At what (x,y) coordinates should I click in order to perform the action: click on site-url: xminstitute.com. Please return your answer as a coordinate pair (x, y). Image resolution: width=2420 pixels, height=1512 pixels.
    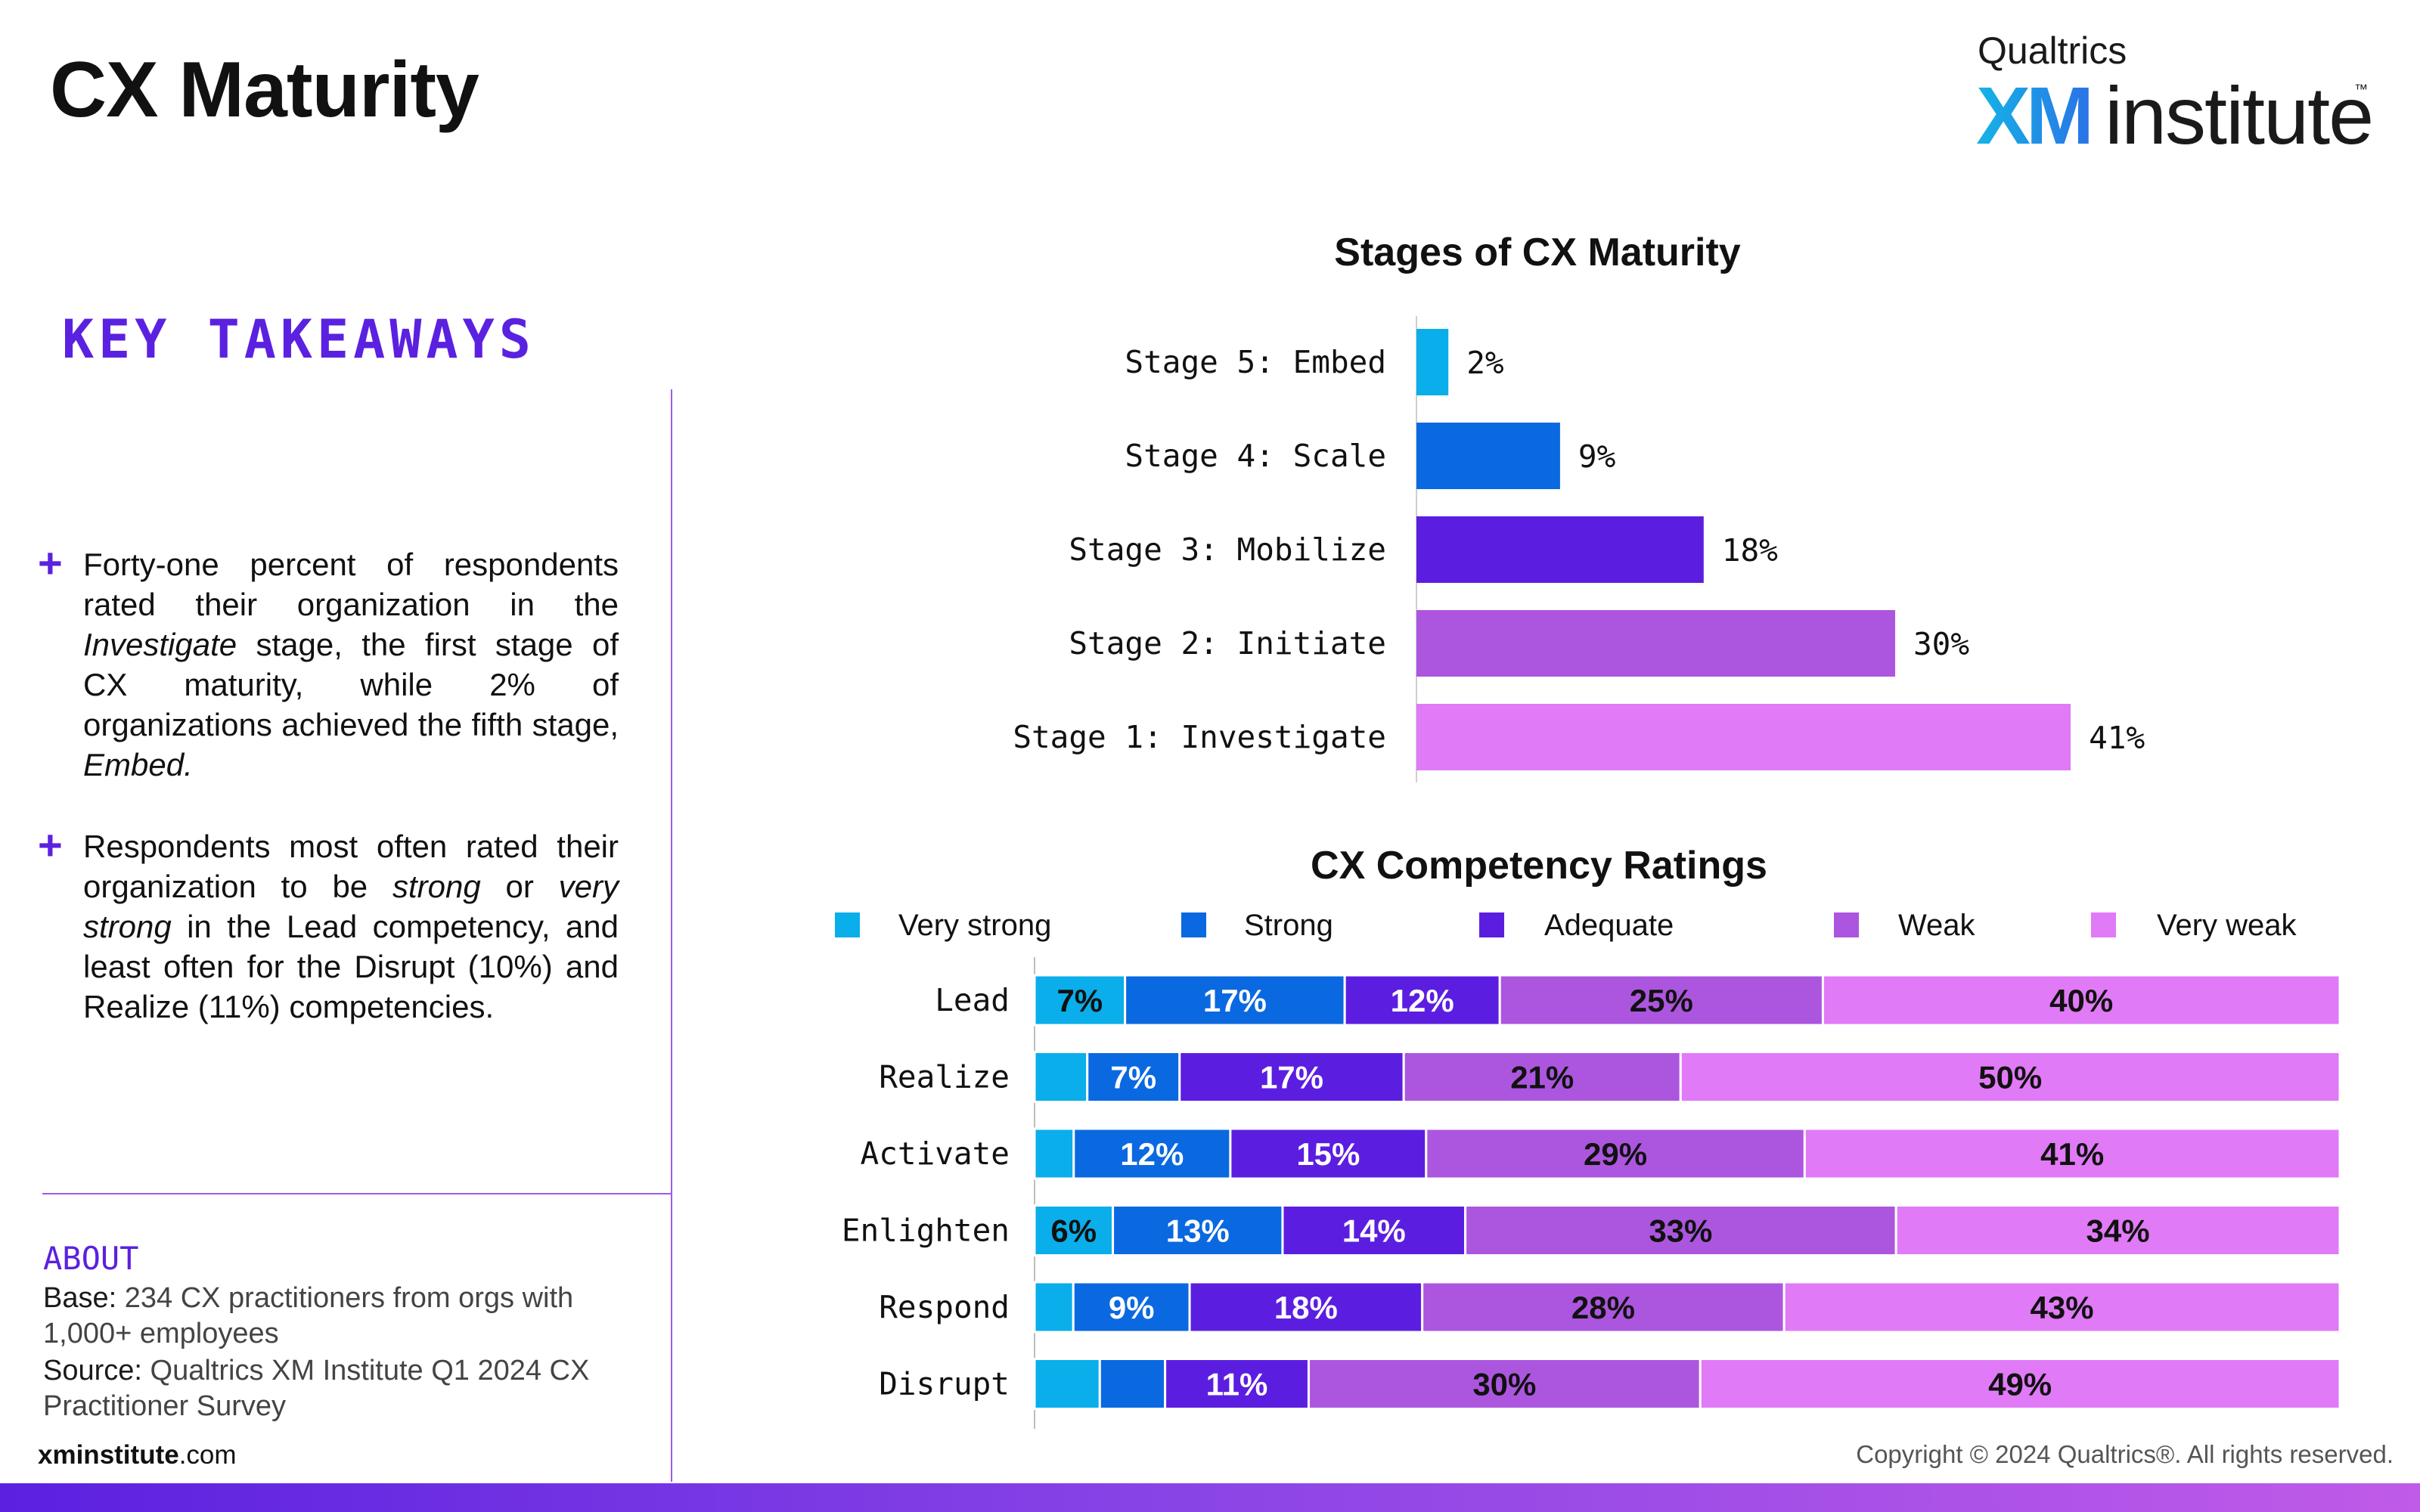
    Looking at the image, I should click on (137, 1455).